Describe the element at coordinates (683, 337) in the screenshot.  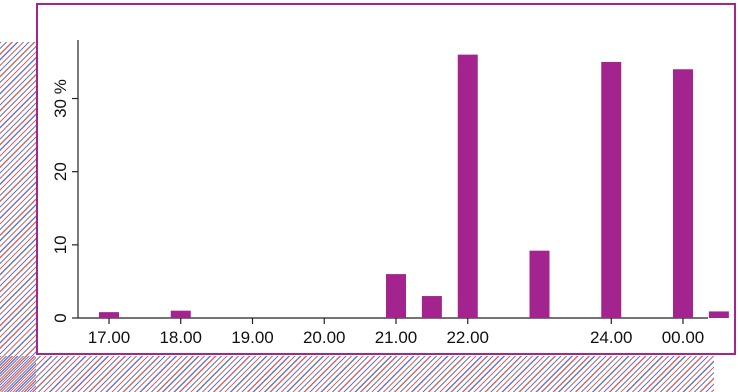
I see `x-tick-label: 00.00` at that location.